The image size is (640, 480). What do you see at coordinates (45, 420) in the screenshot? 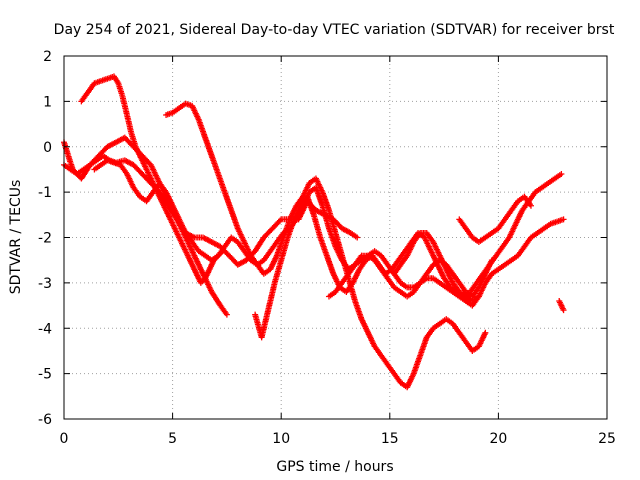
I see `y-tick-label: -6` at bounding box center [45, 420].